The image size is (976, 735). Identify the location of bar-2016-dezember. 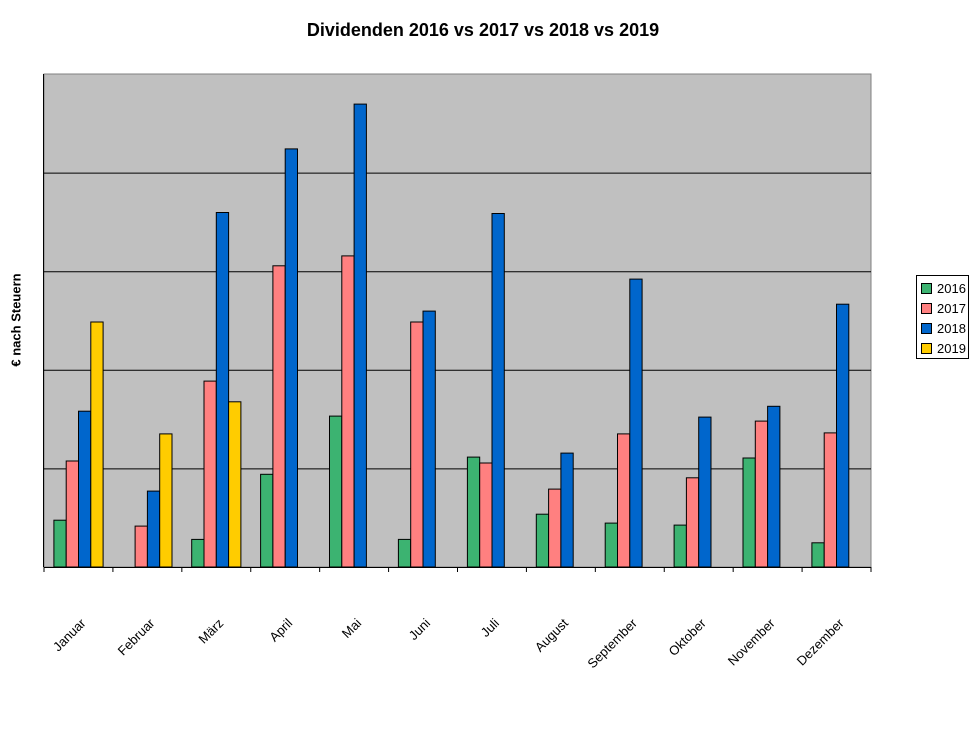
(818, 555).